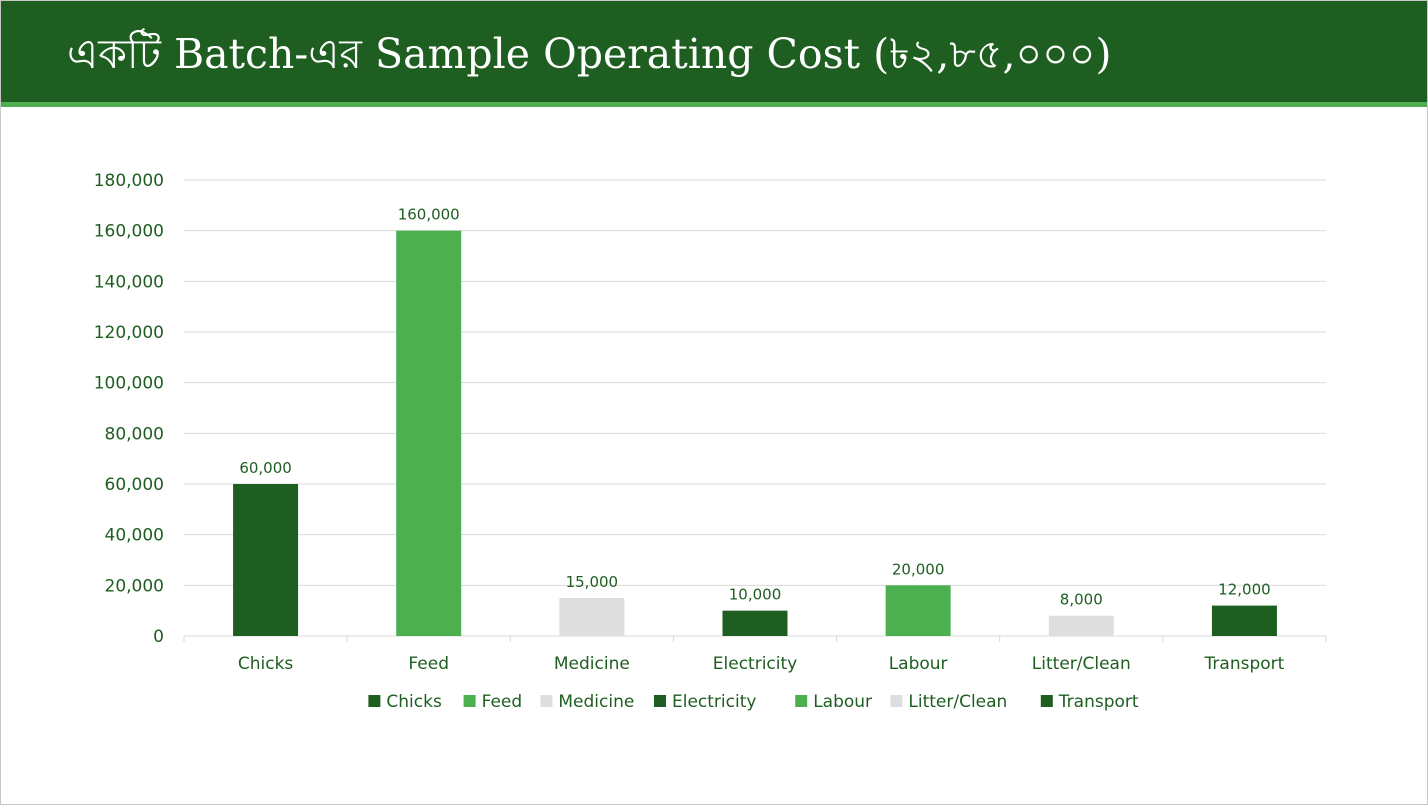 The image size is (1428, 805). I want to click on y-tick-label: 40,000, so click(134, 536).